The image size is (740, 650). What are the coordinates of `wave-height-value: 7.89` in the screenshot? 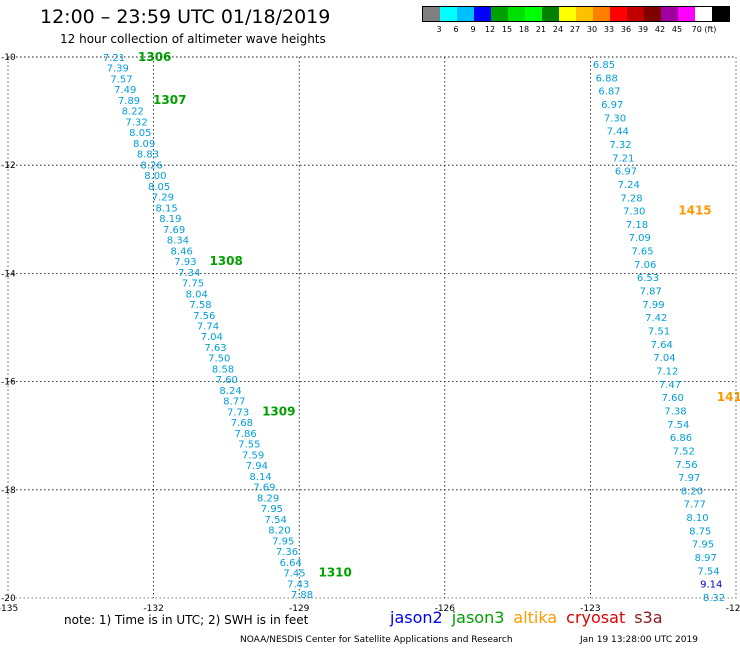 It's located at (129, 101).